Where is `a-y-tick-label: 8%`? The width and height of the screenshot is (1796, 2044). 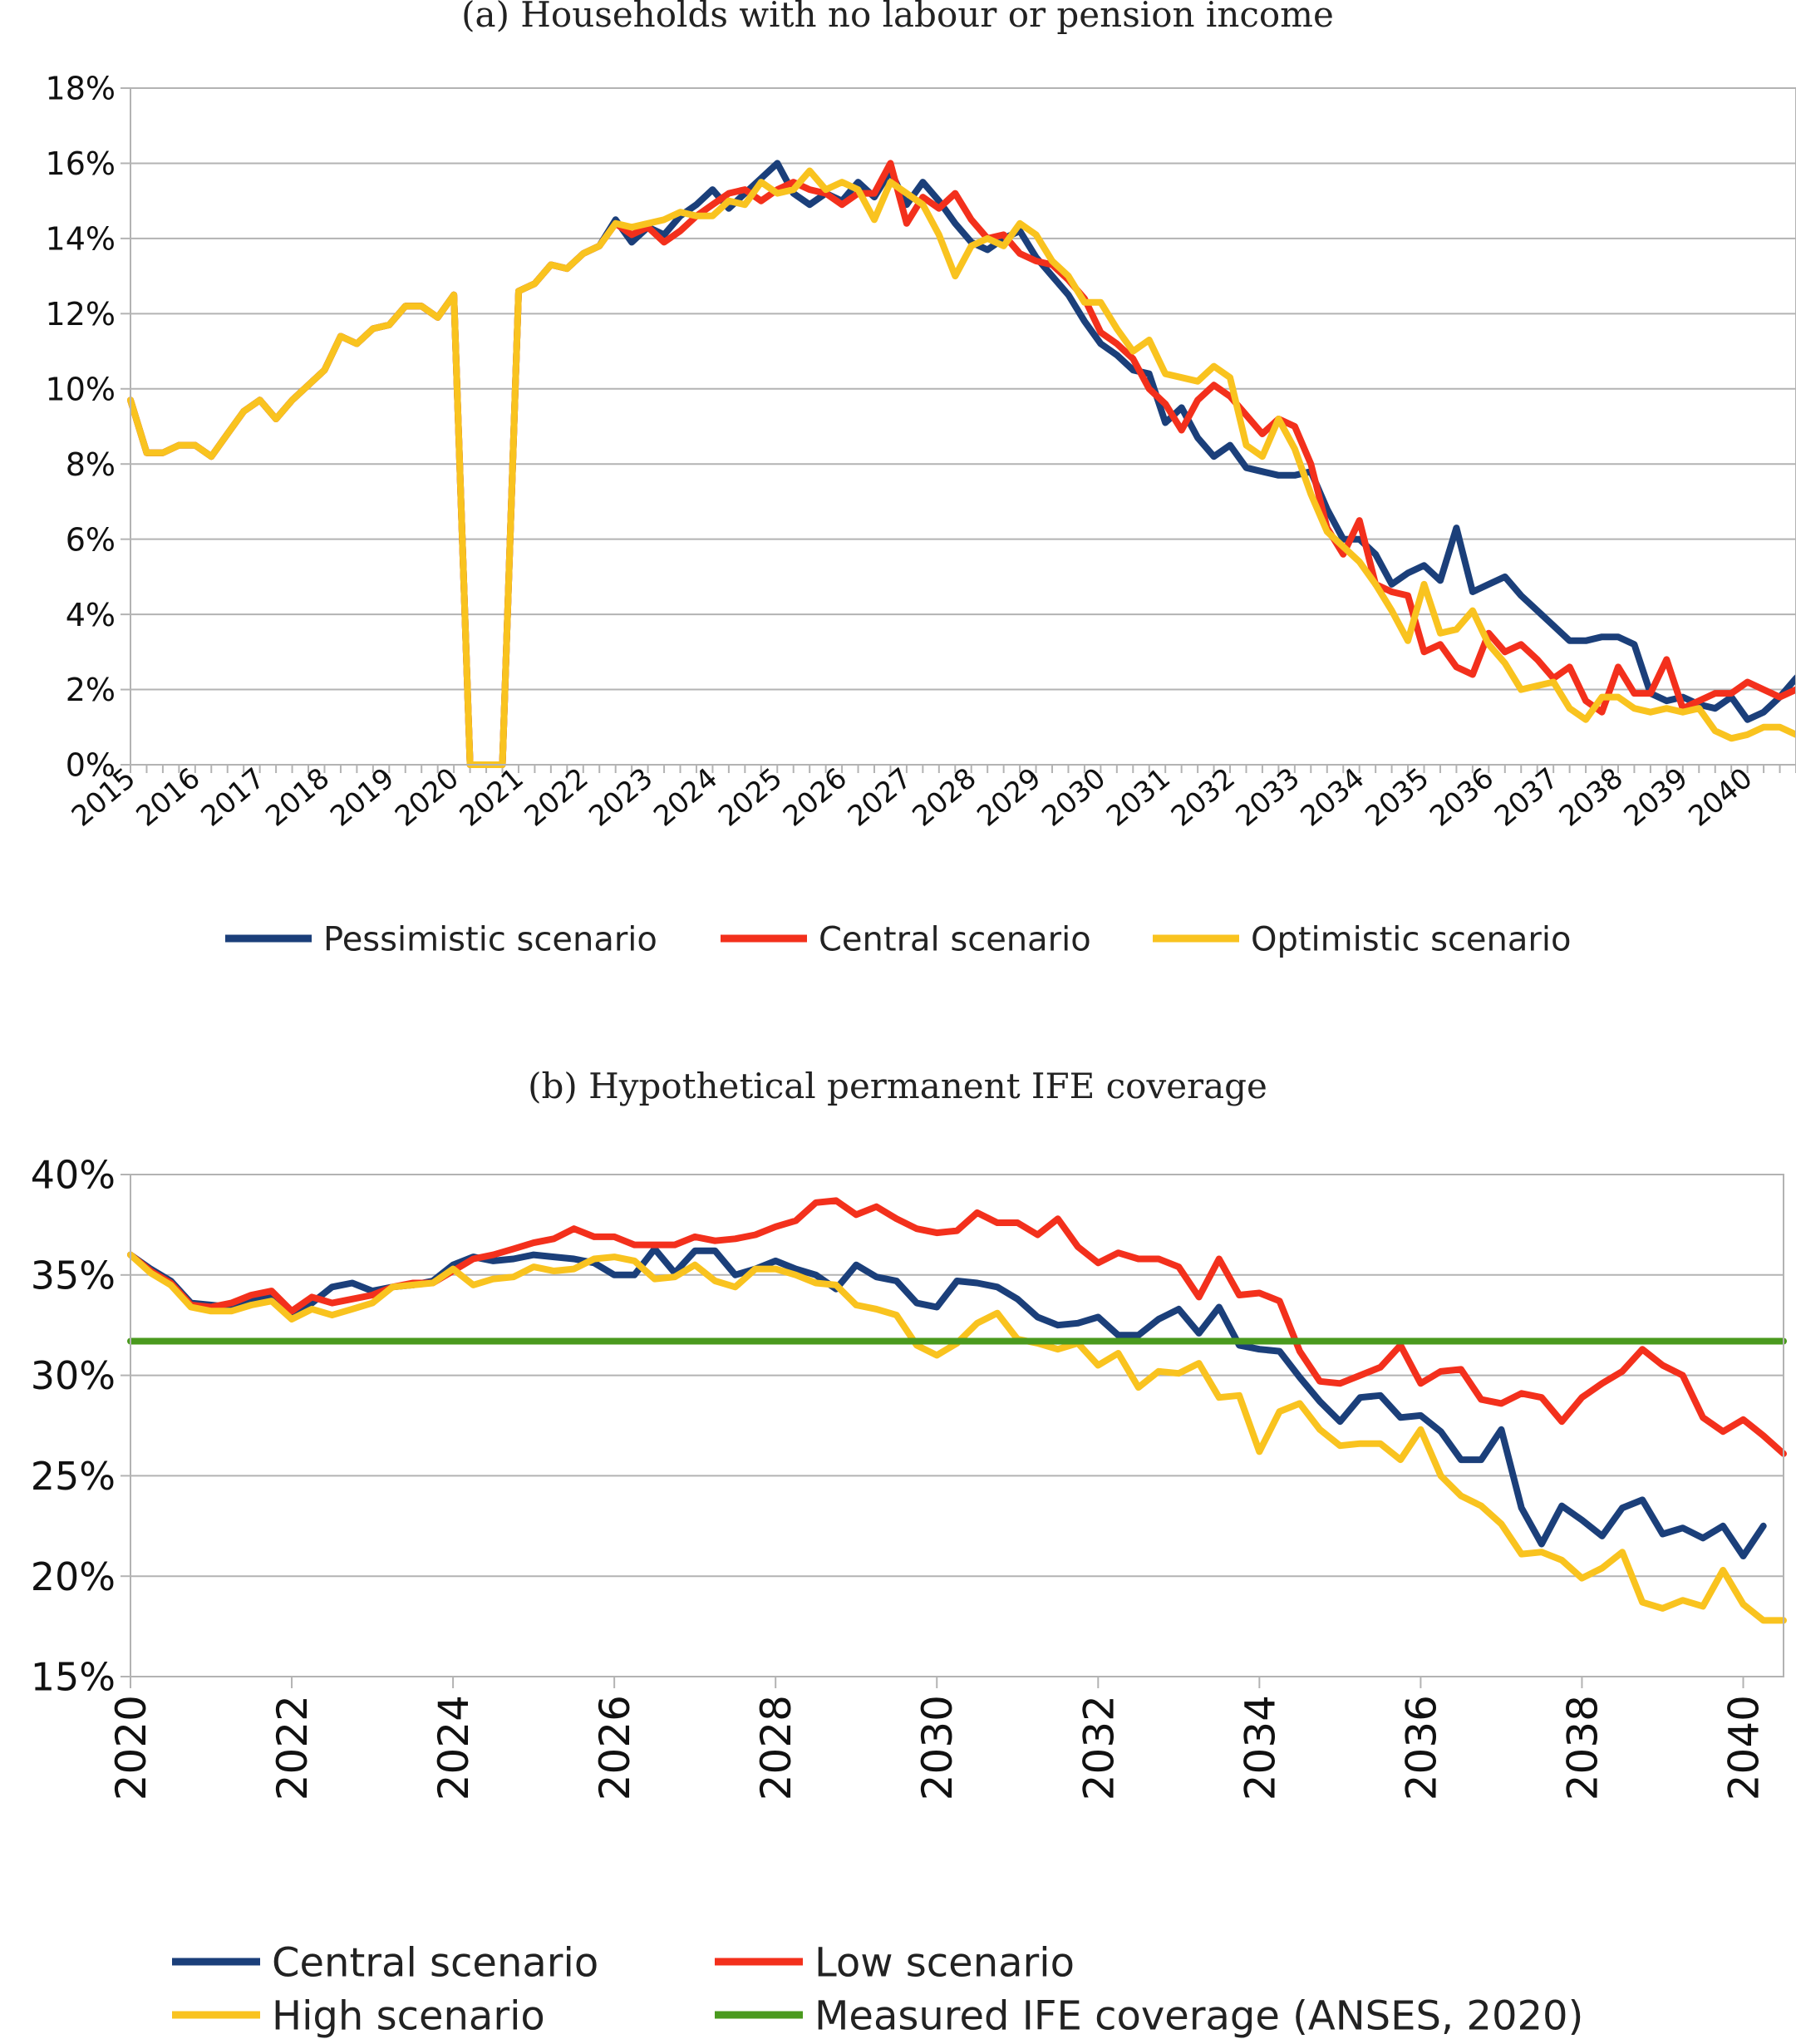
a-y-tick-label: 8% is located at coordinates (91, 465).